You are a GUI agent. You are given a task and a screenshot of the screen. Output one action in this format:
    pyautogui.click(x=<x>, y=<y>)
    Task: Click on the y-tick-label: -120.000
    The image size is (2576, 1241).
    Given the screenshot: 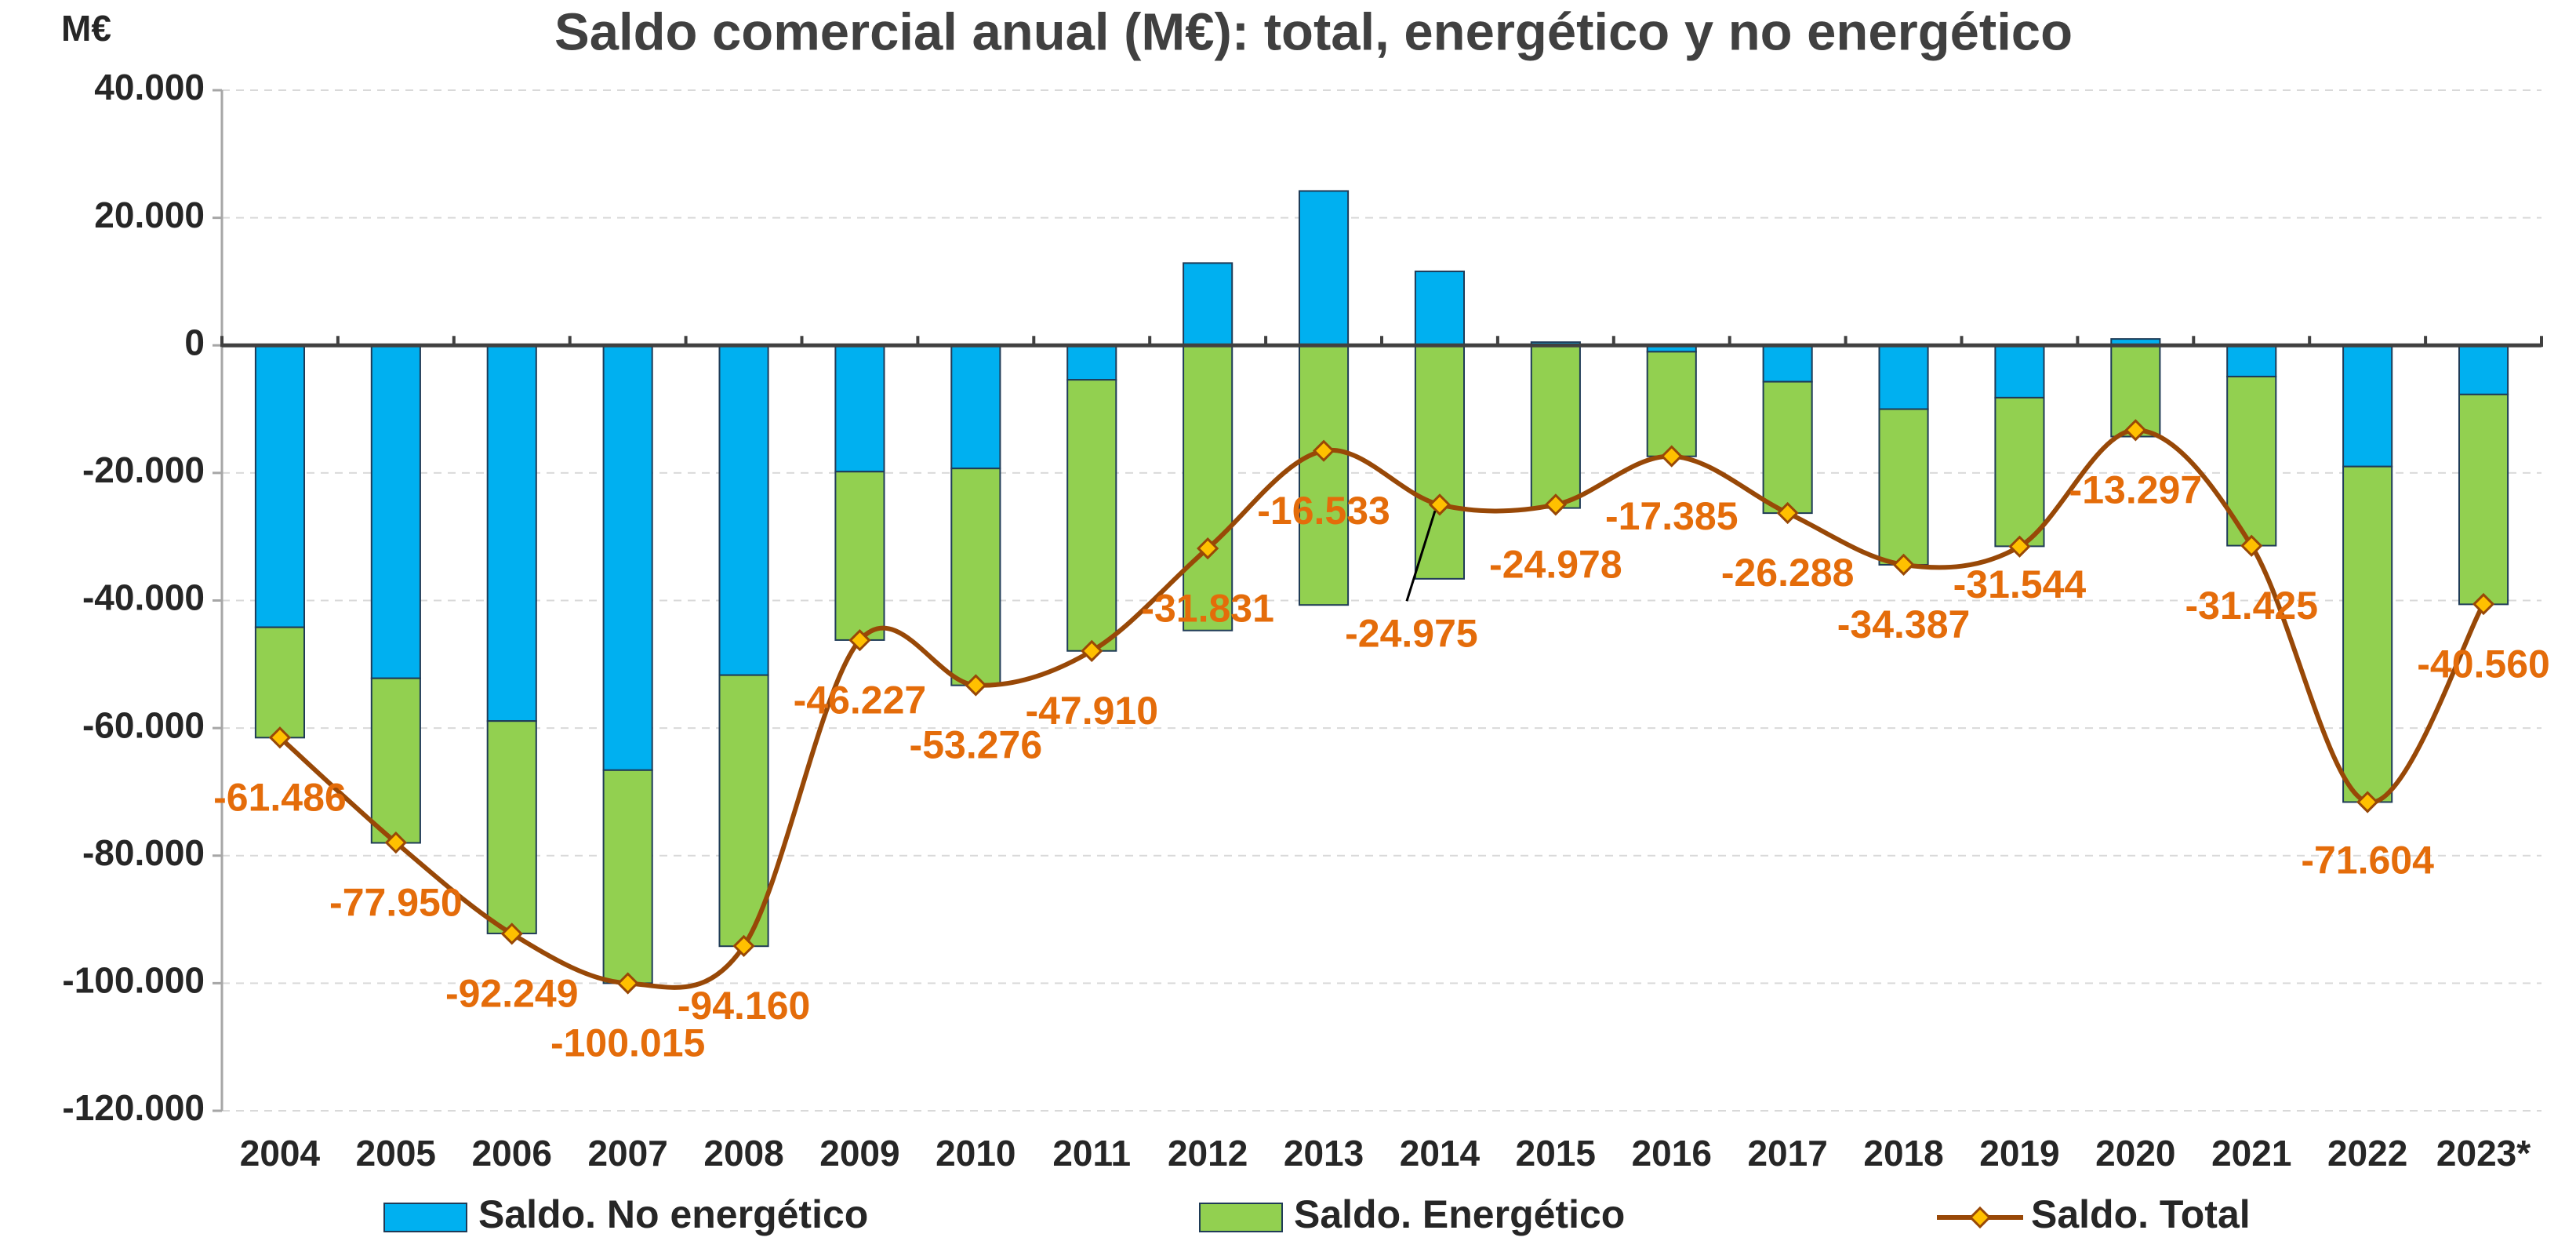 What is the action you would take?
    pyautogui.click(x=133, y=1107)
    